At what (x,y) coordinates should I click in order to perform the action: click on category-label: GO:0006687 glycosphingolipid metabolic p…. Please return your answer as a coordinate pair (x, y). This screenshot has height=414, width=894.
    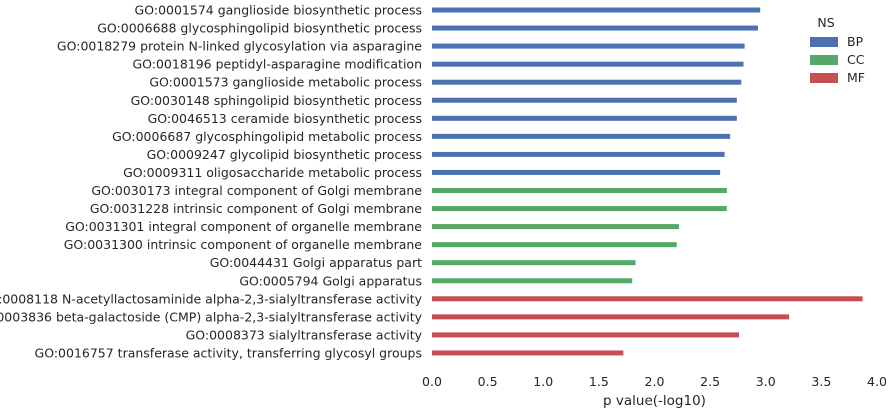
    Looking at the image, I should click on (267, 136).